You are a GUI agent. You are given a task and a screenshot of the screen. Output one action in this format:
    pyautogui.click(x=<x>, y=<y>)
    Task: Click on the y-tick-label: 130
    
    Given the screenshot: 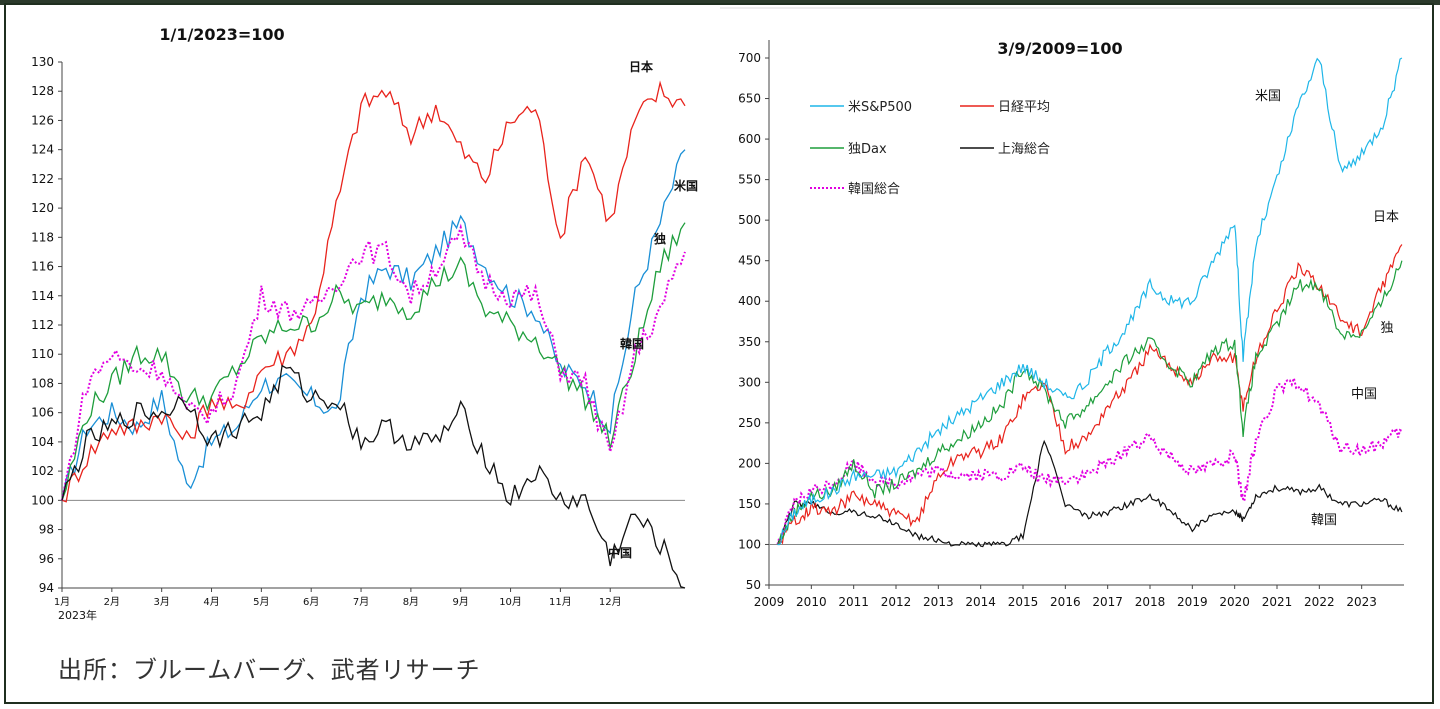 What is the action you would take?
    pyautogui.click(x=42, y=62)
    